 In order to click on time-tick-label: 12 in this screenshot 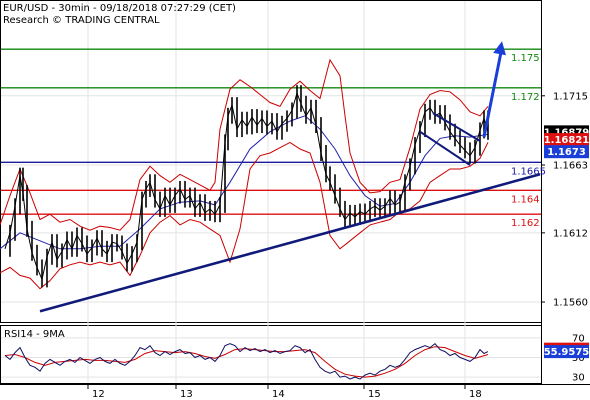, I will do `click(98, 394)`.